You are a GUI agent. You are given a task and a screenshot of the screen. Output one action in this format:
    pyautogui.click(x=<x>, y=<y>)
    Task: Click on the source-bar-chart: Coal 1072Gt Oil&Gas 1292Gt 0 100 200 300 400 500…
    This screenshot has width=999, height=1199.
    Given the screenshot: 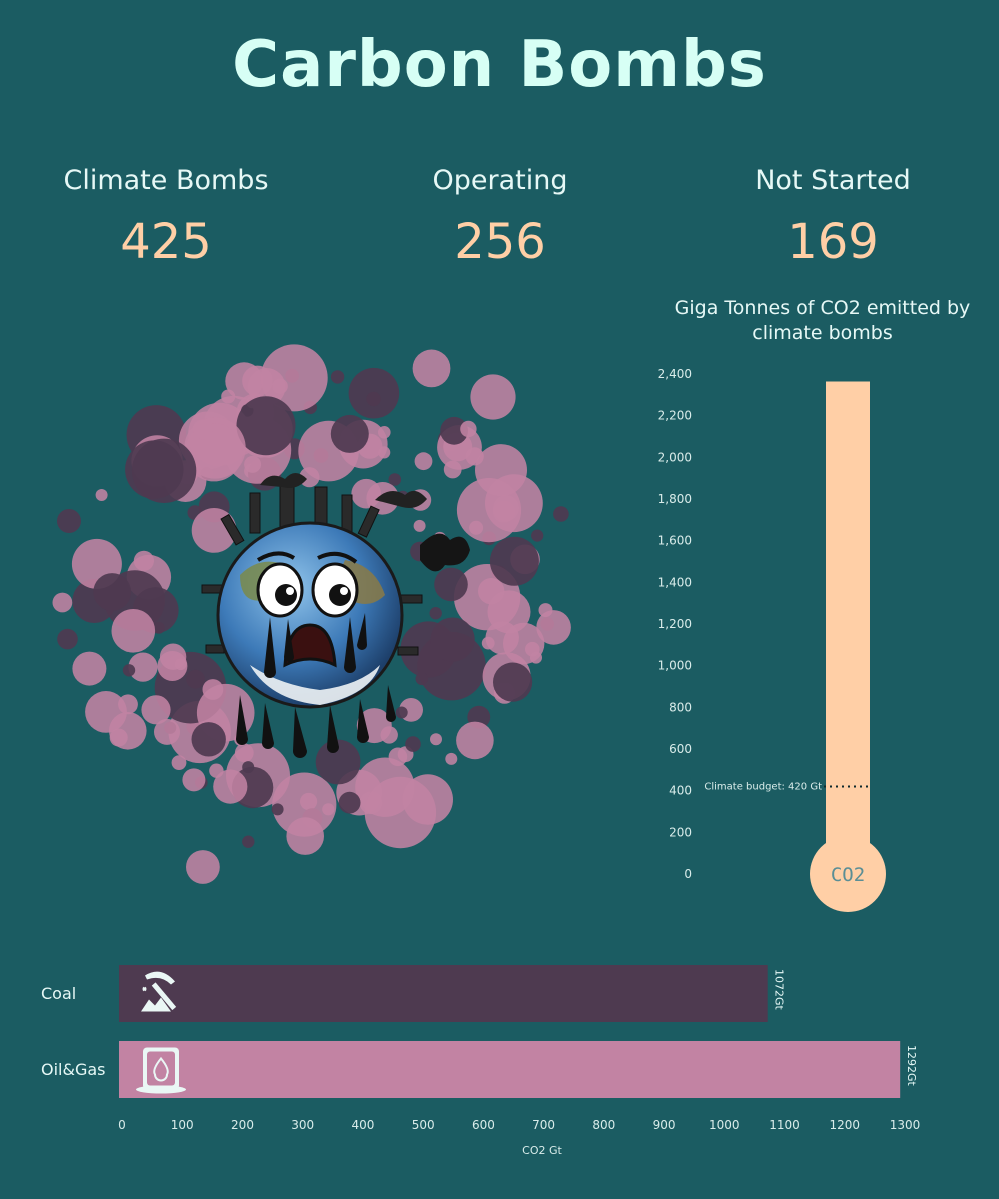 What is the action you would take?
    pyautogui.click(x=481, y=1061)
    